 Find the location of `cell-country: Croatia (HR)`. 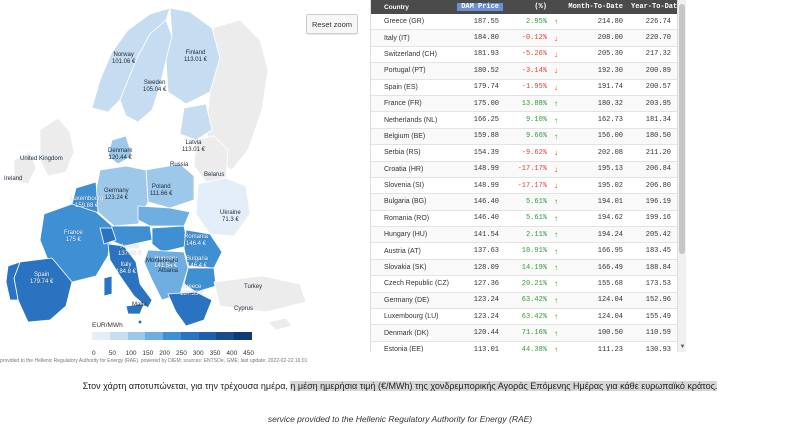

cell-country: Croatia (HR) is located at coordinates (404, 169).